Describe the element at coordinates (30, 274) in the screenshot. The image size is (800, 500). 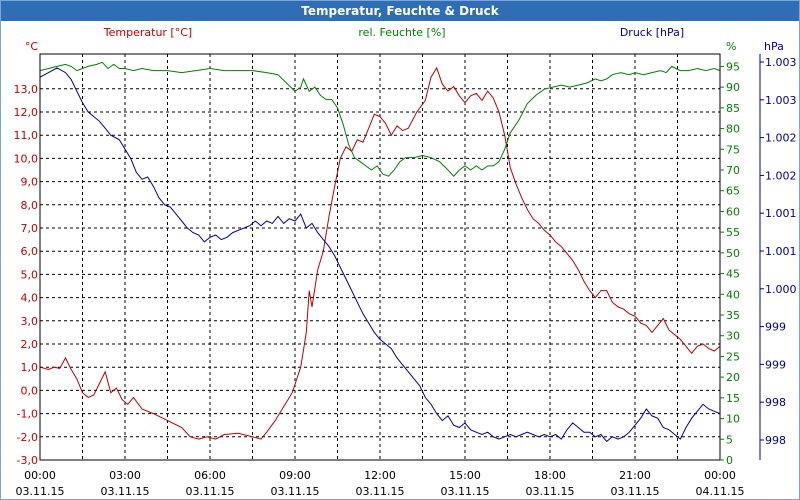
I see `temp-tick-label: 5,0` at that location.